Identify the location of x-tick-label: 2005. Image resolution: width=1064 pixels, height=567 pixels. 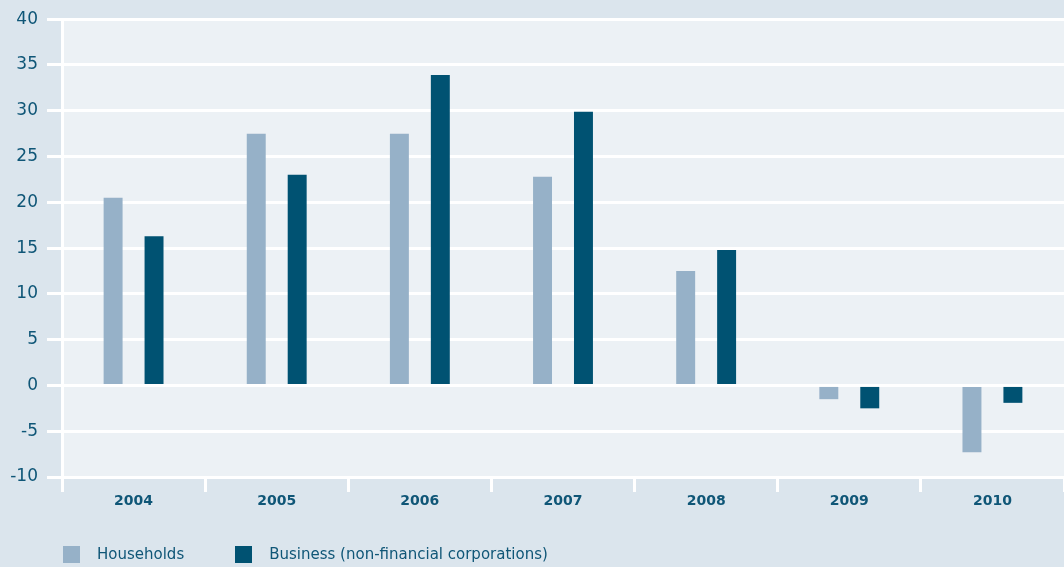
(277, 500).